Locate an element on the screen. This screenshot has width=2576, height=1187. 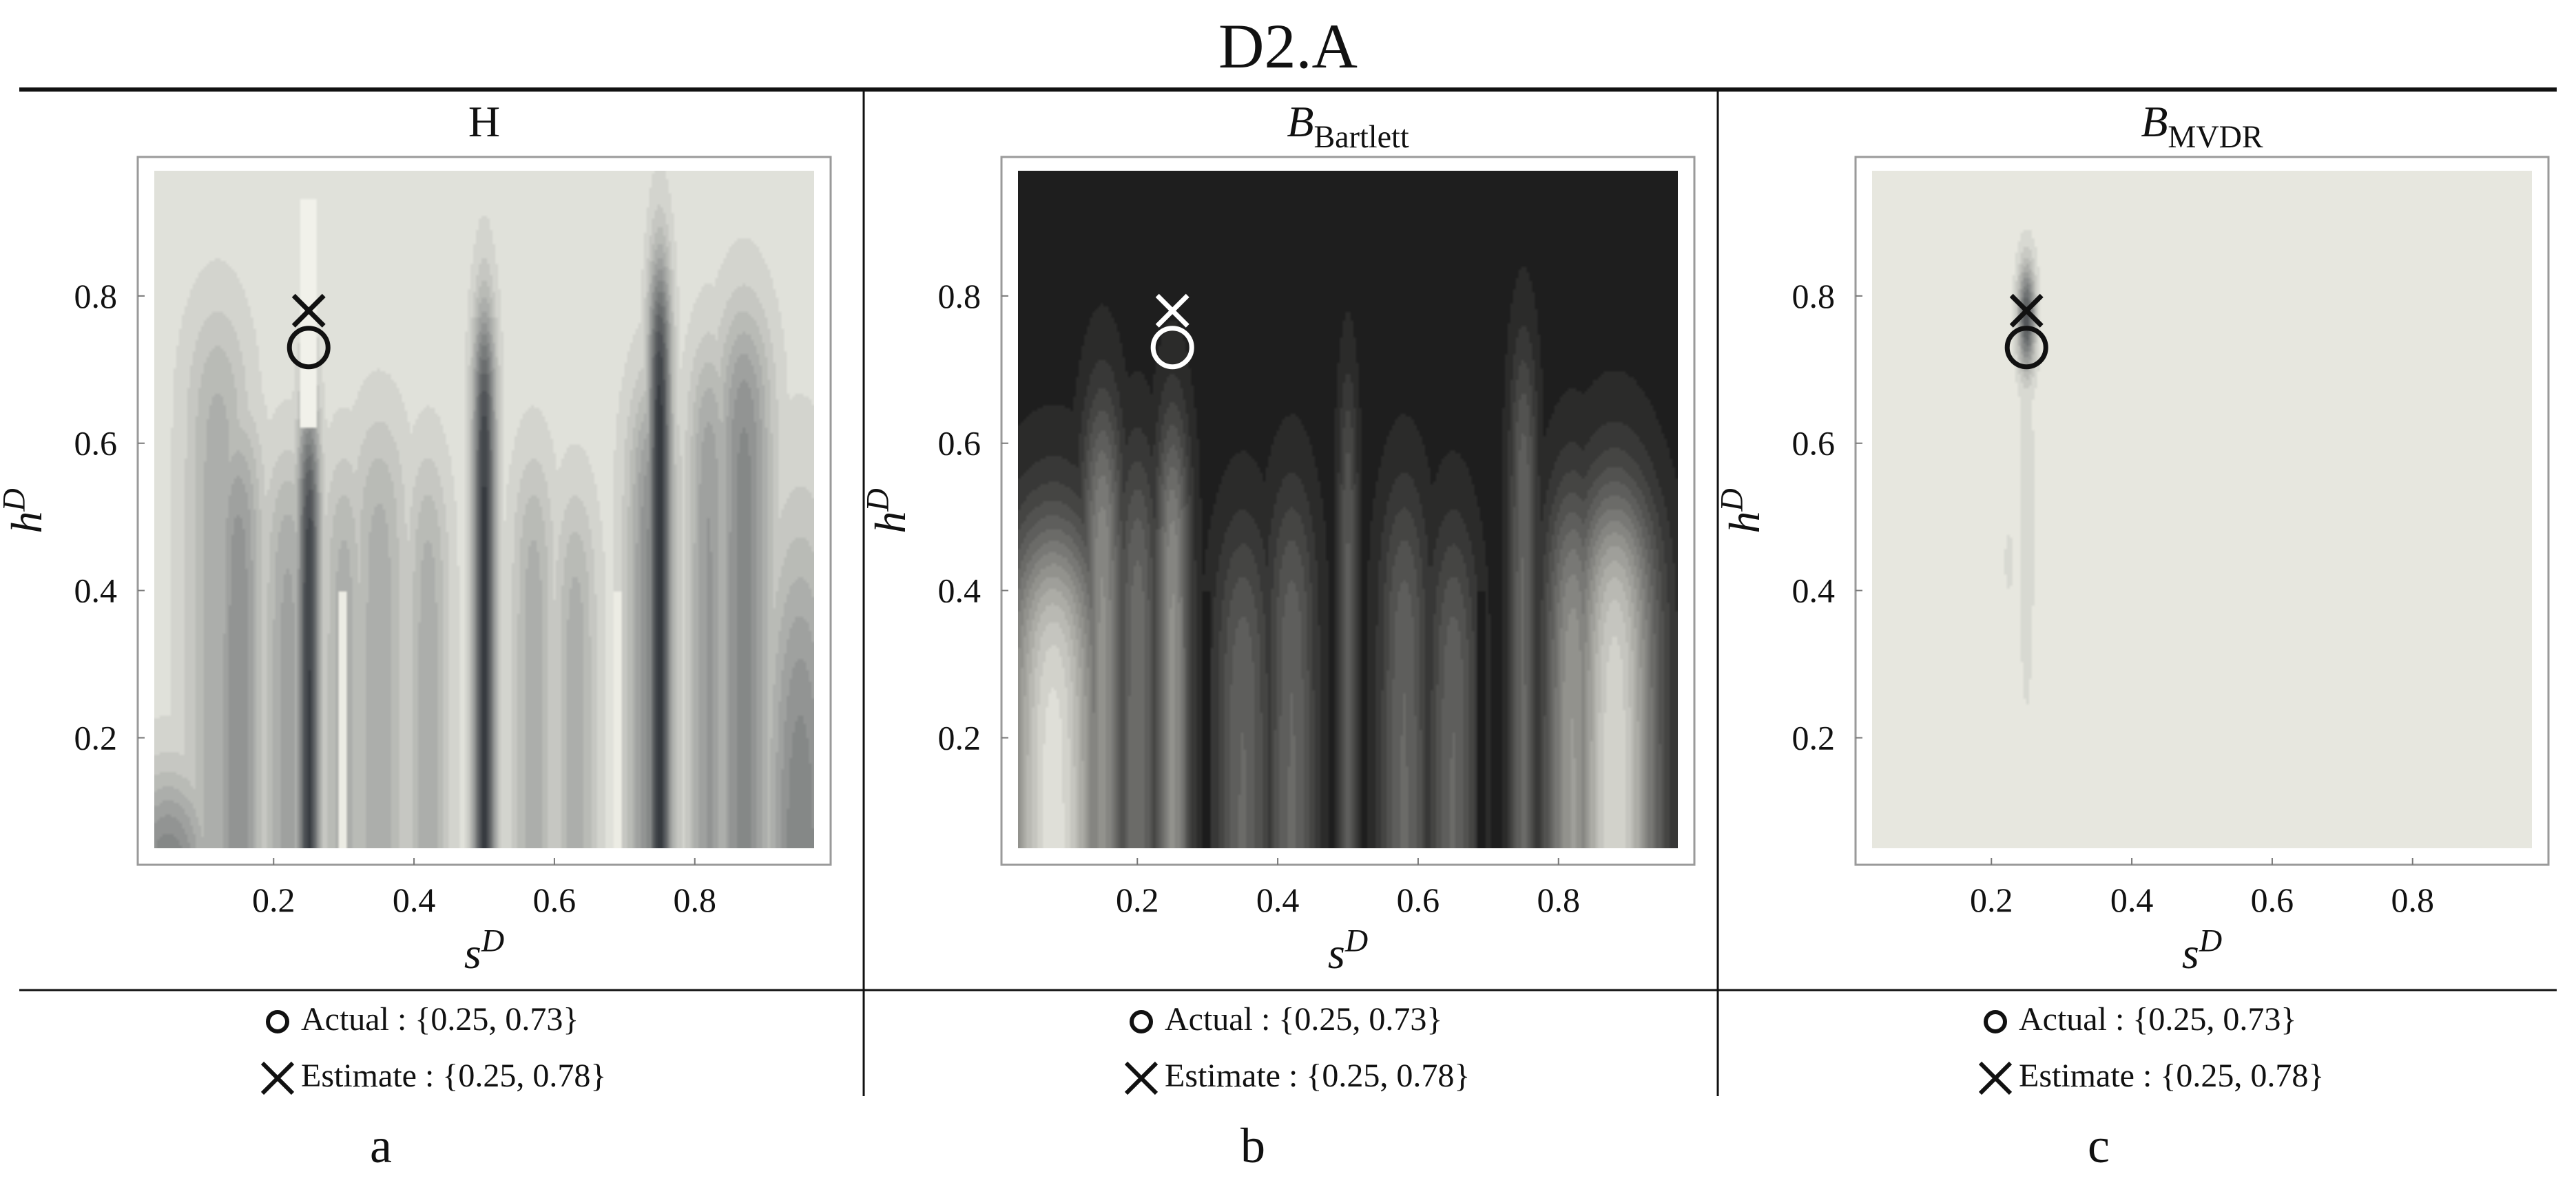
figure-title: D2.A is located at coordinates (1288, 46).